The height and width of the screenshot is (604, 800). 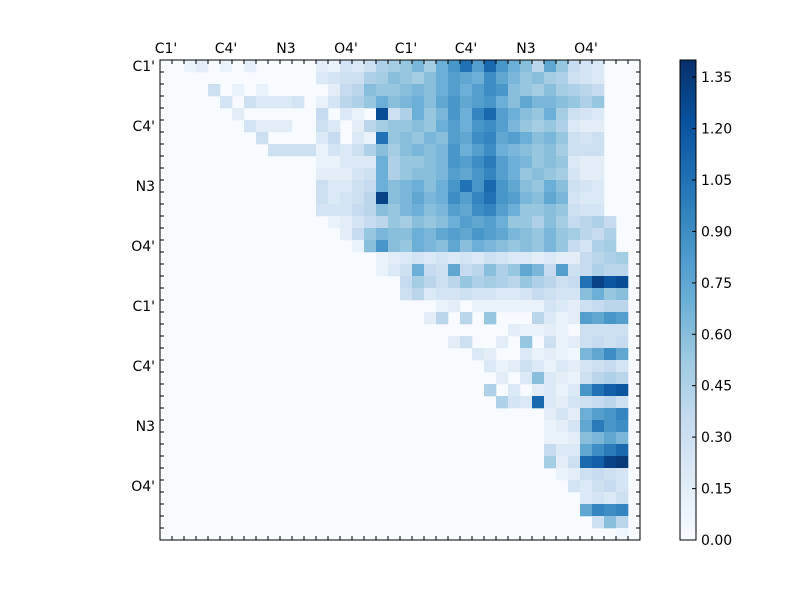 What do you see at coordinates (712, 309) in the screenshot?
I see `colorbar-ticks: 0.00 0.15 0.30 0.45 0.60 0.75 0.90 1.05 1.20 1.35` at bounding box center [712, 309].